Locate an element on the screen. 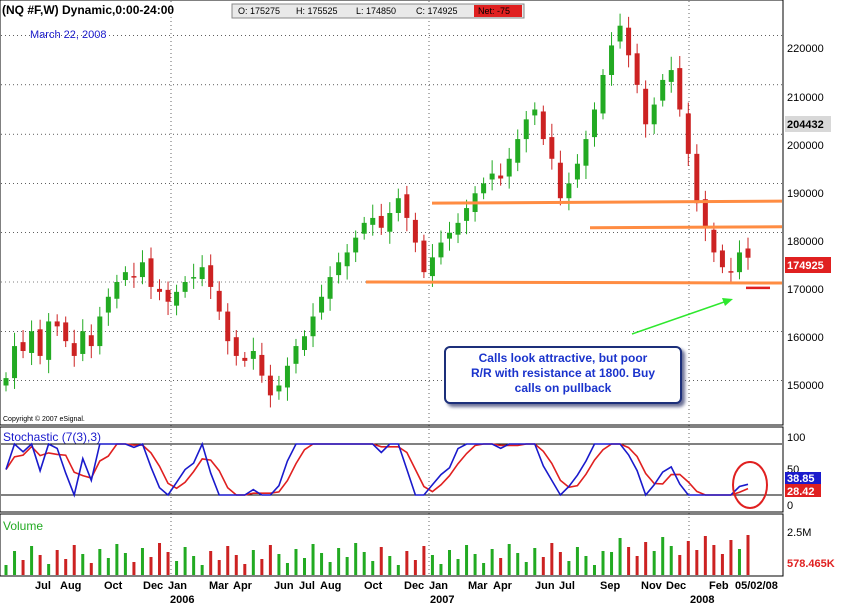 The height and width of the screenshot is (606, 846). arrow-shaft is located at coordinates (679, 317).